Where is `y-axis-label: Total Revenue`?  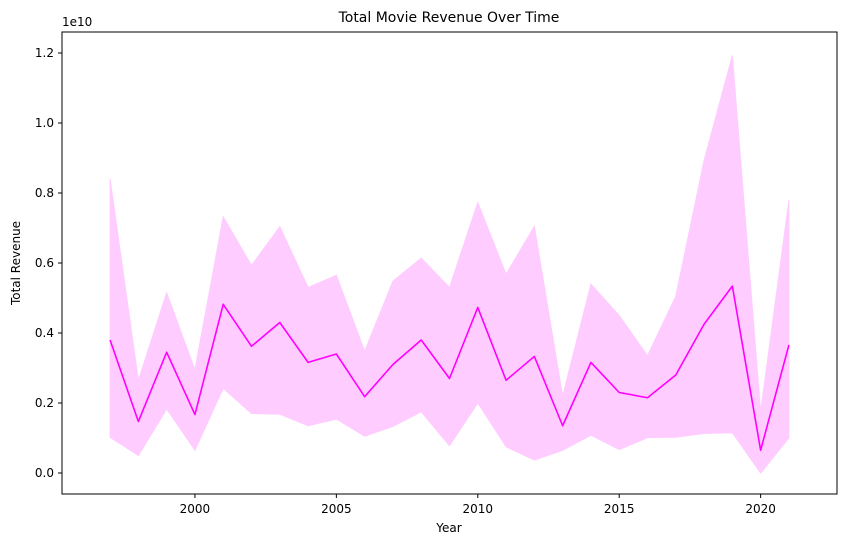 y-axis-label: Total Revenue is located at coordinates (16, 263).